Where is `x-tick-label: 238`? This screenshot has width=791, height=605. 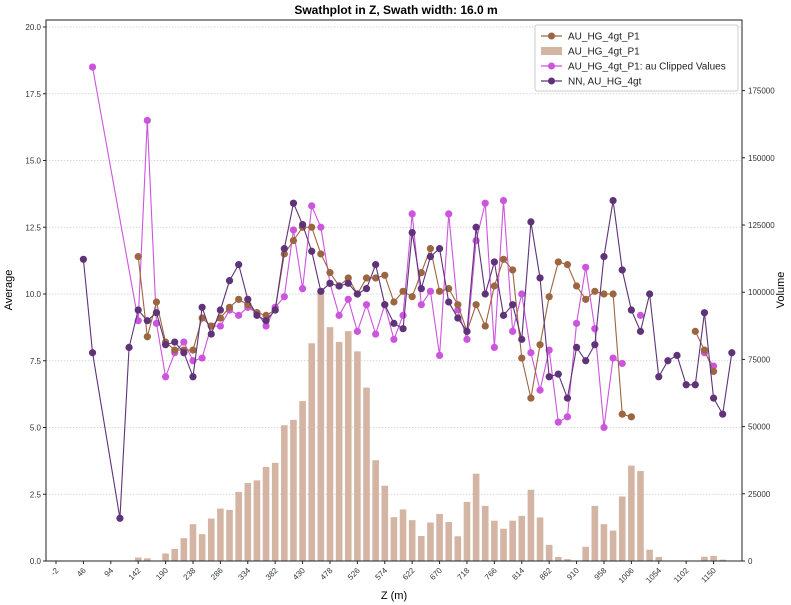
x-tick-label: 238 is located at coordinates (190, 574).